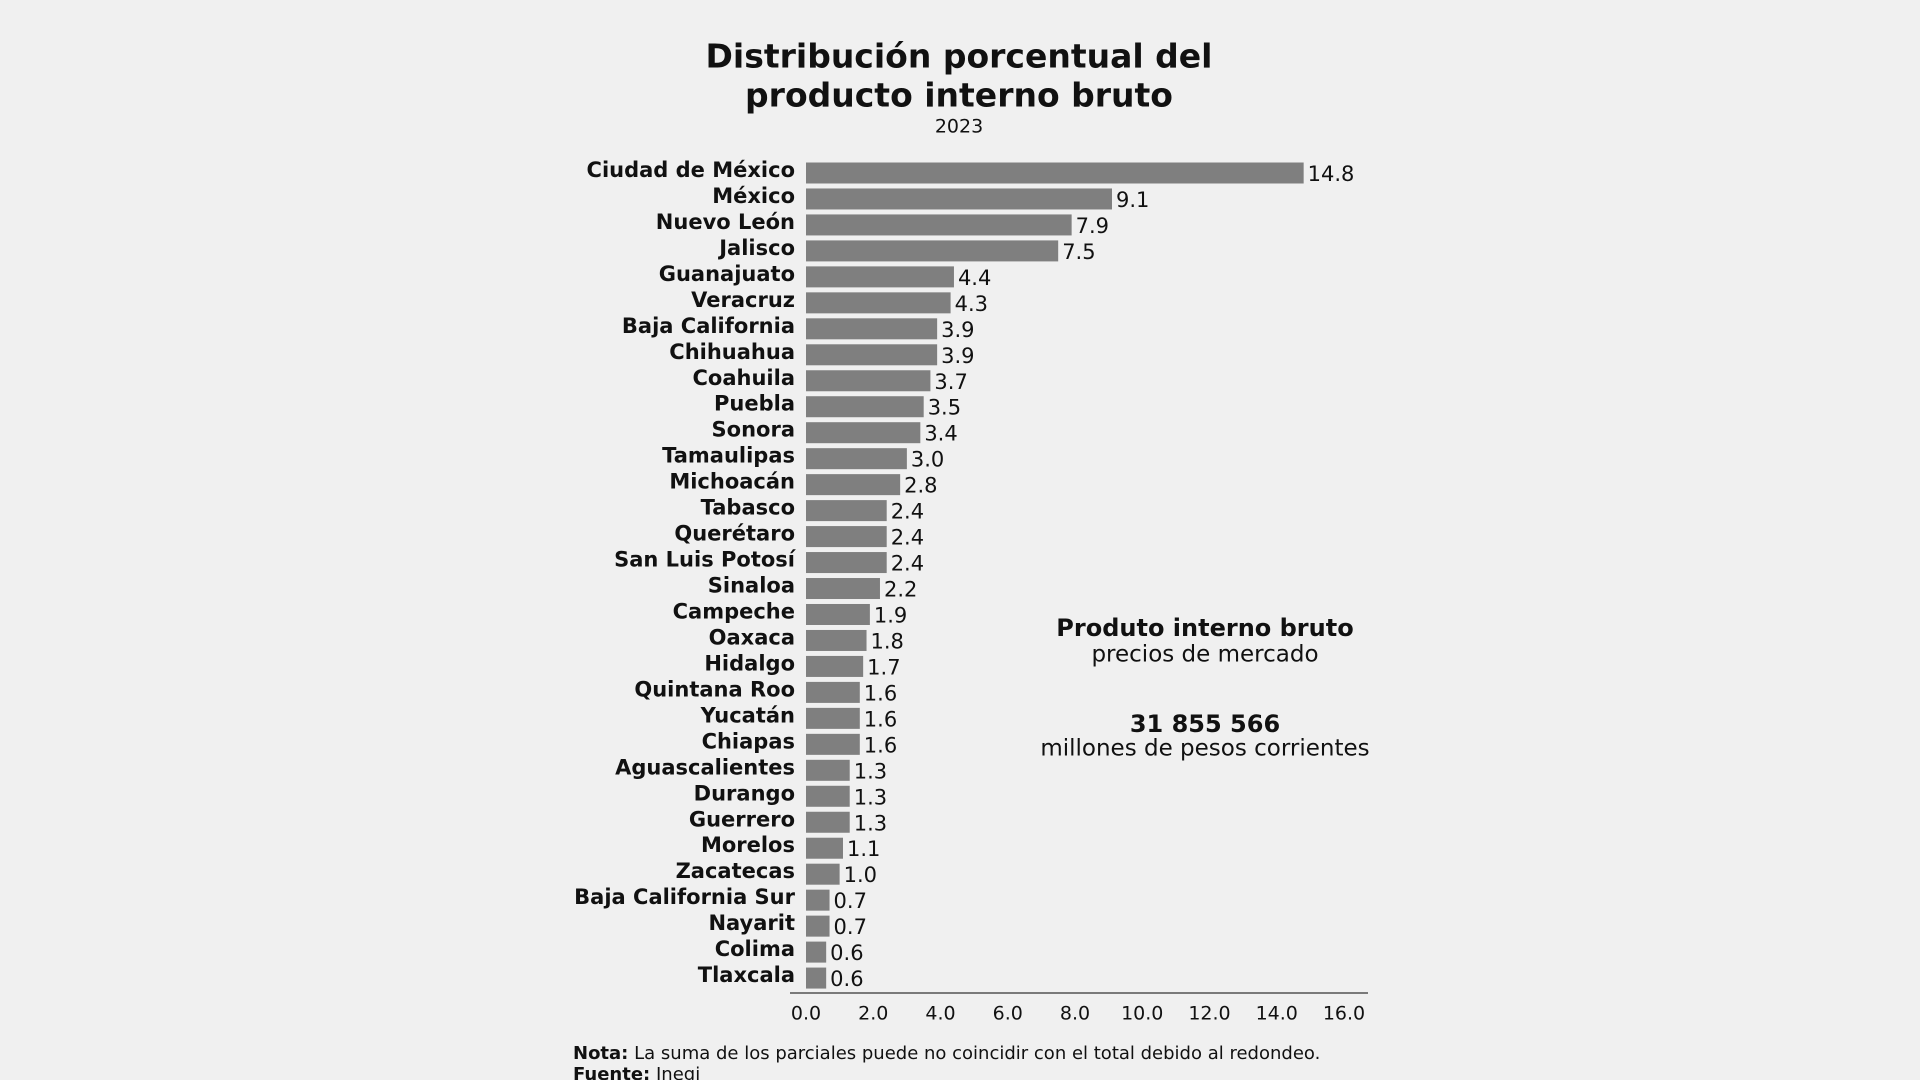  Describe the element at coordinates (748, 845) in the screenshot. I see `category-label: Morelos` at that location.